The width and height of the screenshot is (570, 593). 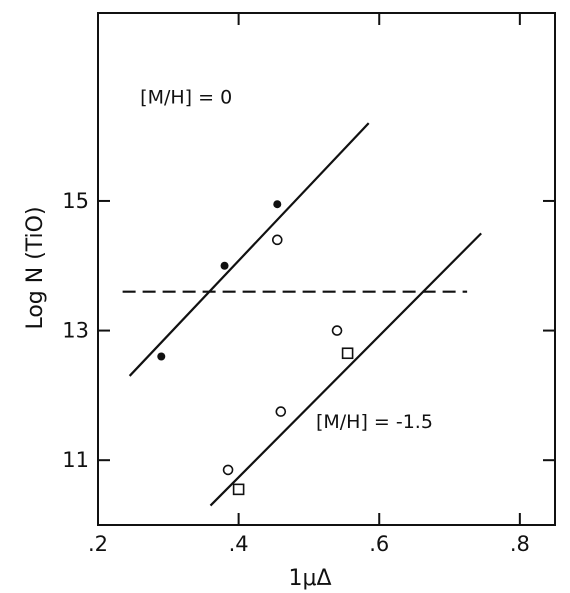 I want to click on x-tick-label: .4, so click(x=239, y=544).